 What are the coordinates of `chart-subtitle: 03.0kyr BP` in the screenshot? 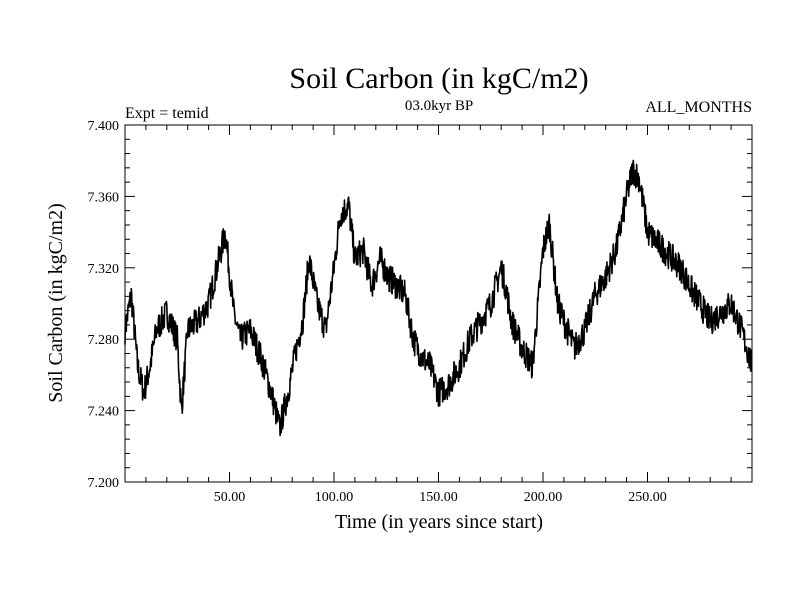 It's located at (439, 106).